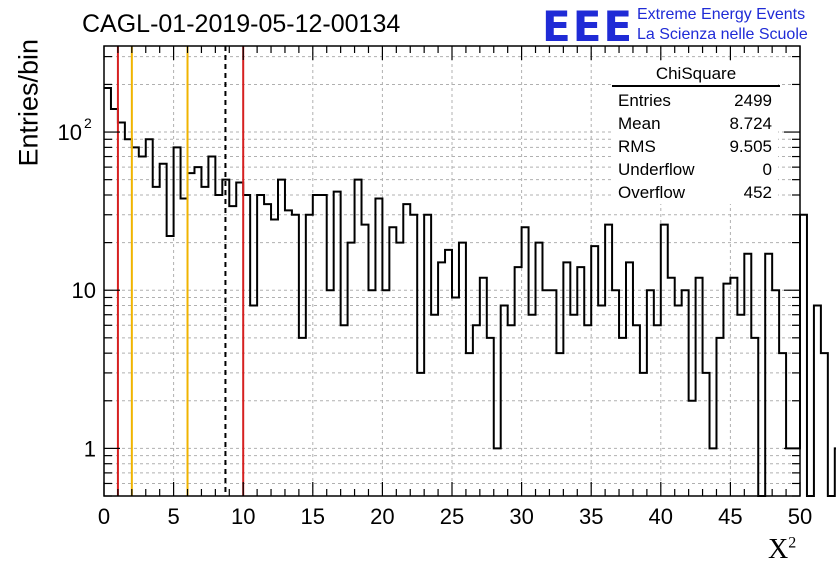 The image size is (836, 572). I want to click on x-tick-label: 40, so click(661, 516).